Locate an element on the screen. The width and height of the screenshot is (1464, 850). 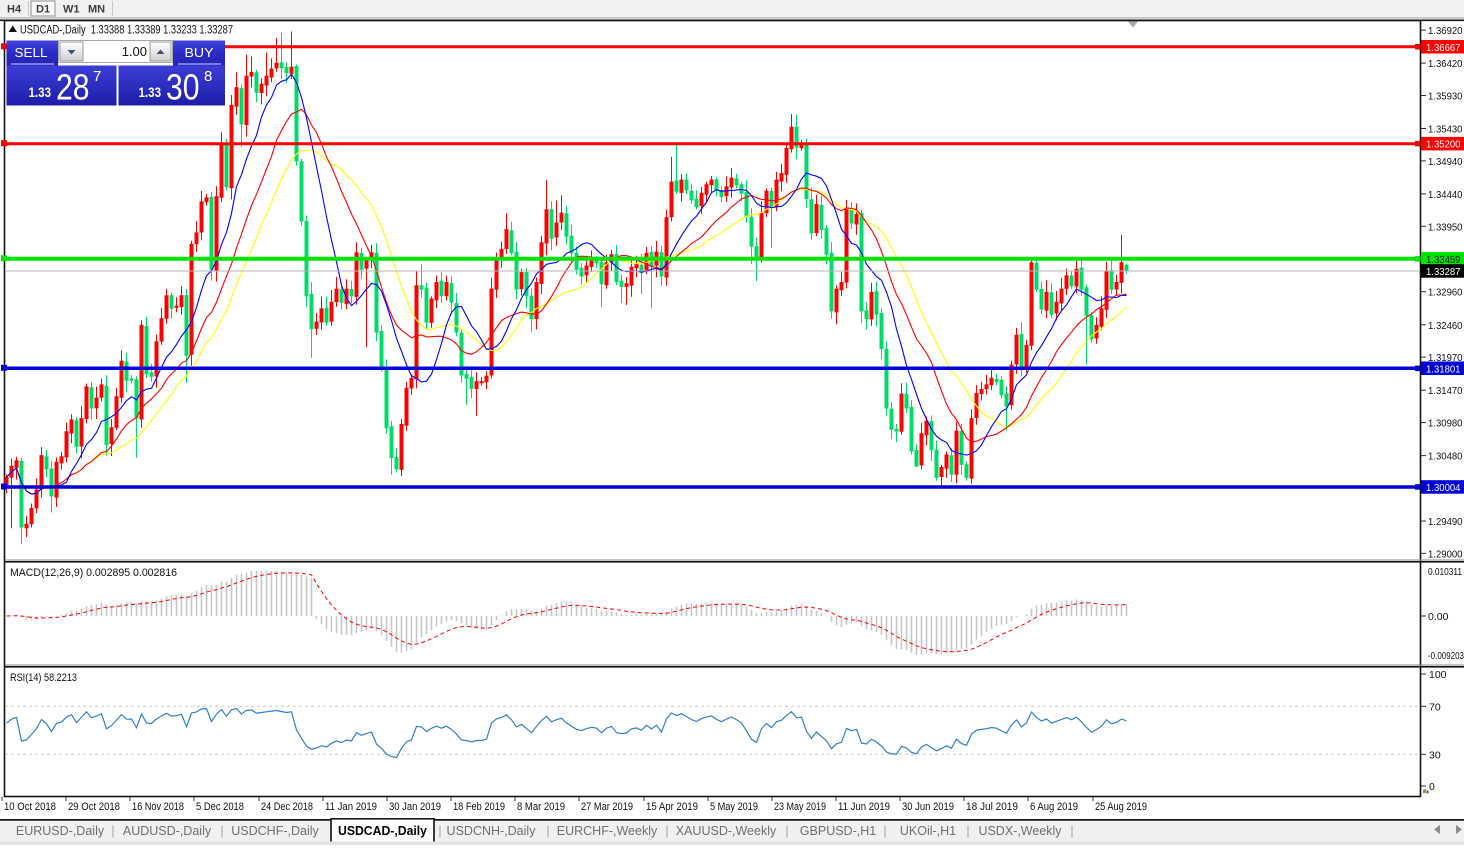
svg-text: 1.30980 is located at coordinates (1445, 424).